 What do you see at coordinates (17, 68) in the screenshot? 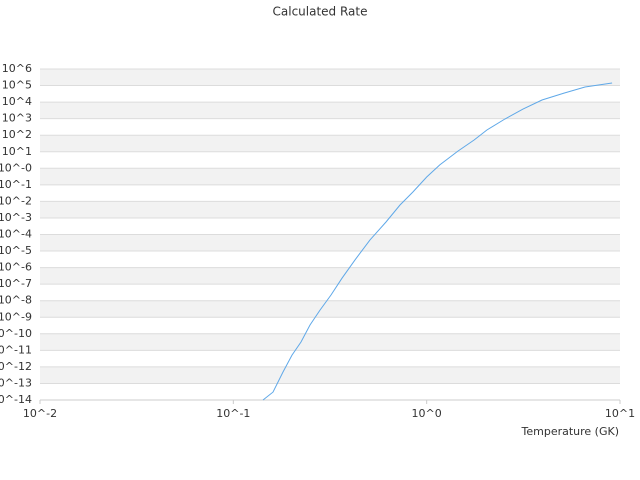
I see `y-tick-label: 10^6` at bounding box center [17, 68].